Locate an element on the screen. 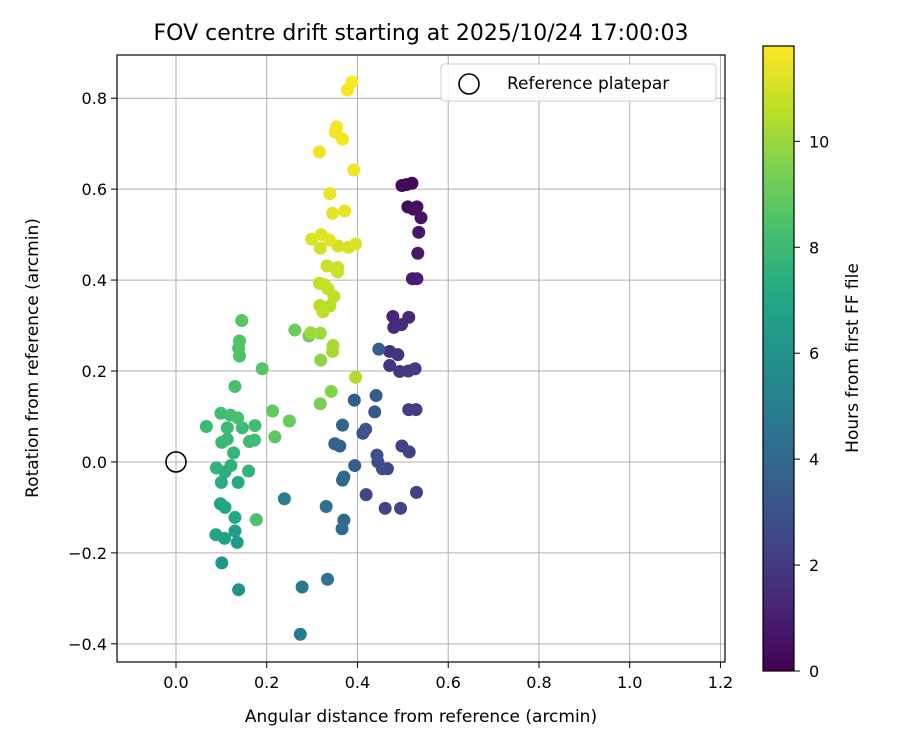 The image size is (900, 750). colorbar-tick-label: 0 is located at coordinates (814, 671).